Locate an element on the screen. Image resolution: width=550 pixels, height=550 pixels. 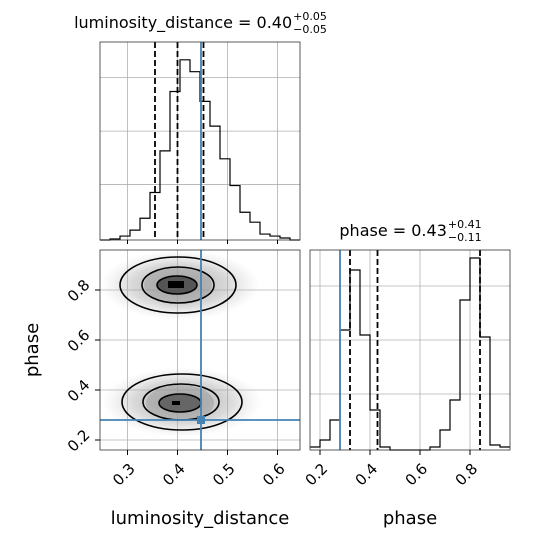
title-superscript: +0.05 is located at coordinates (310, 16).